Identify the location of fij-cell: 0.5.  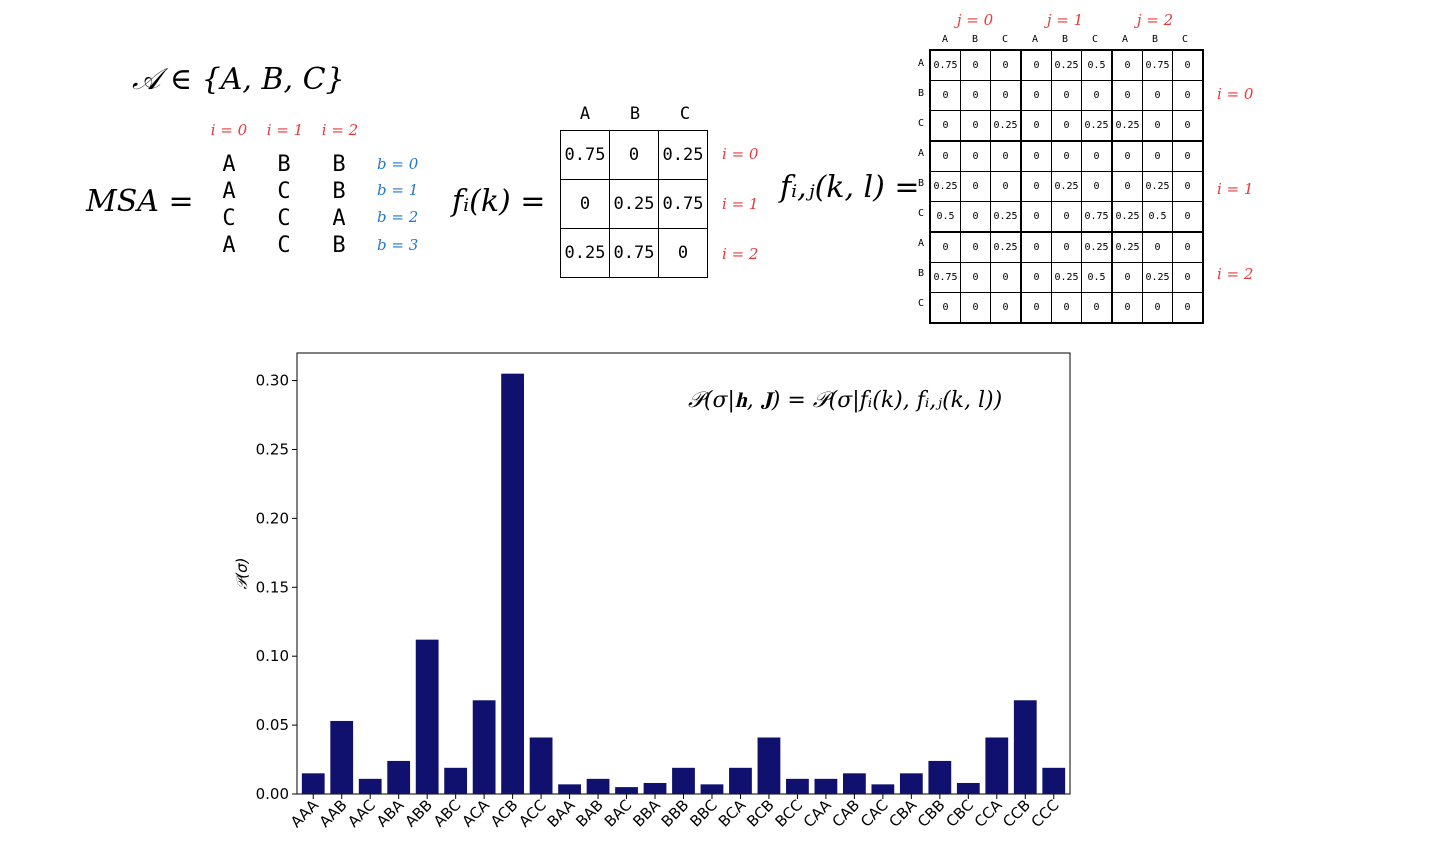
(1157, 217).